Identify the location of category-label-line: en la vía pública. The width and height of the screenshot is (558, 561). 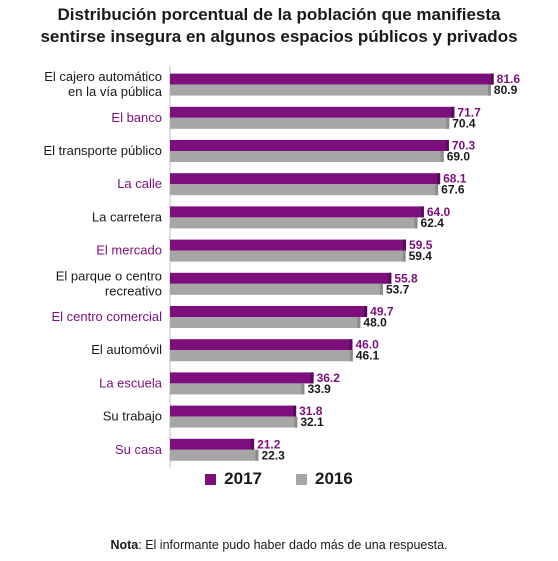
(115, 91).